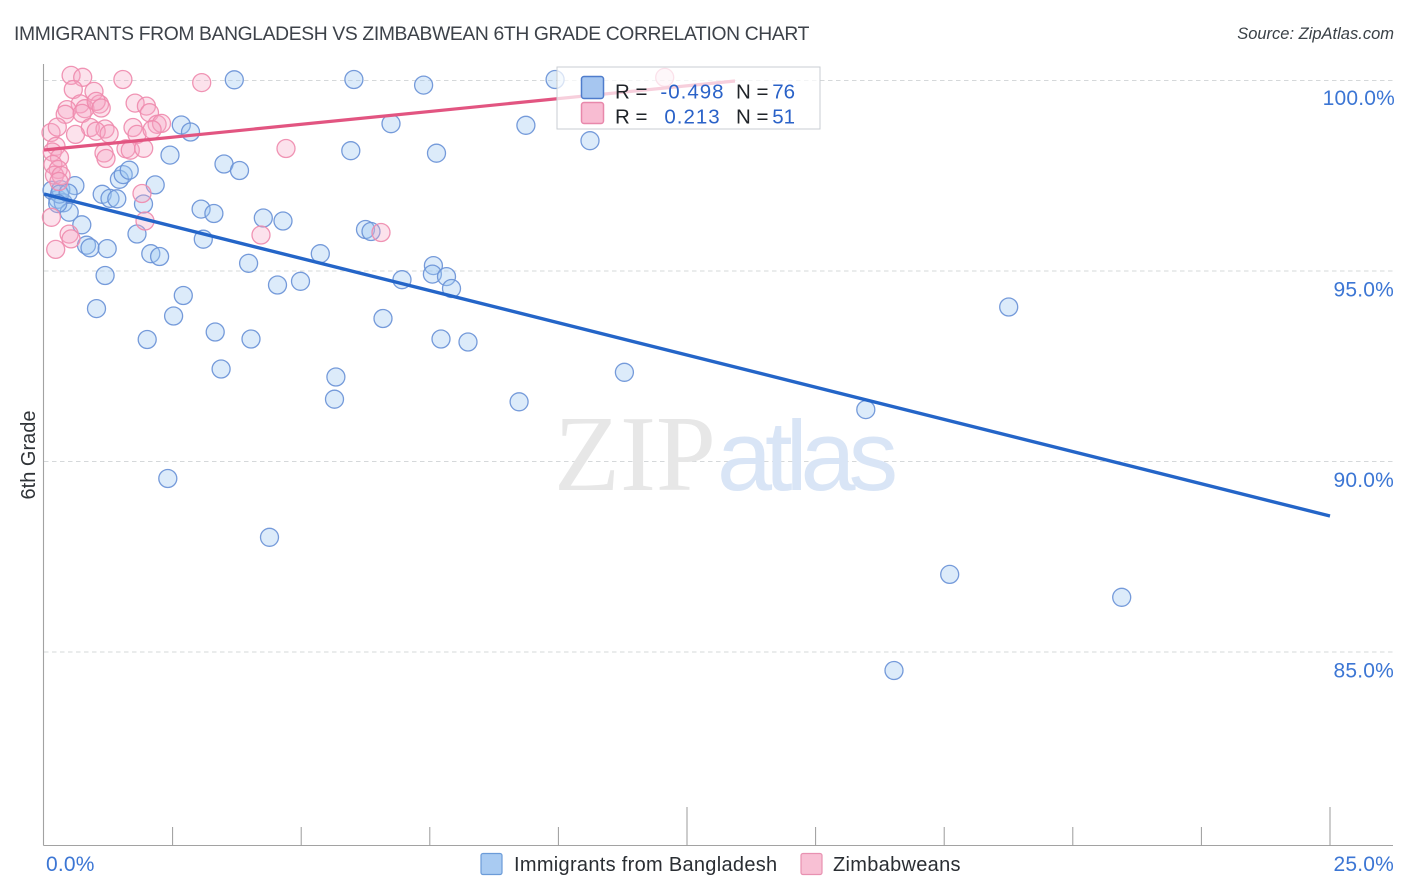 The height and width of the screenshot is (892, 1406). I want to click on svg-text: atlas, so click(806, 455).